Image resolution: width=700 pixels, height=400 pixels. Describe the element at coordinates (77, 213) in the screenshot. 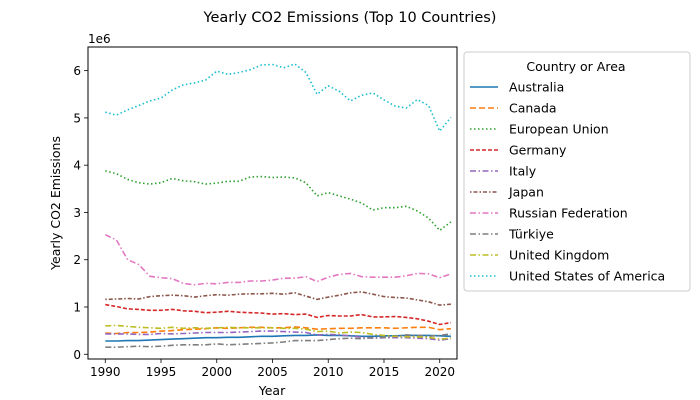

I see `y-tick-label-3: 3` at that location.